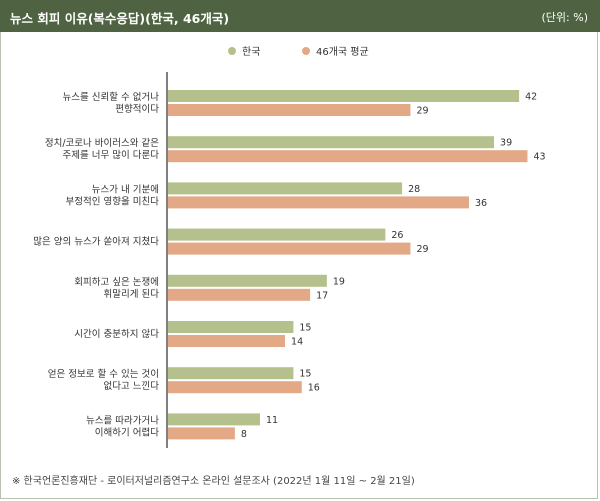 The height and width of the screenshot is (501, 600). What do you see at coordinates (113, 195) in the screenshot?
I see `category-label: 뉴스가 내 기분에 부정적인 영향을 미친다` at bounding box center [113, 195].